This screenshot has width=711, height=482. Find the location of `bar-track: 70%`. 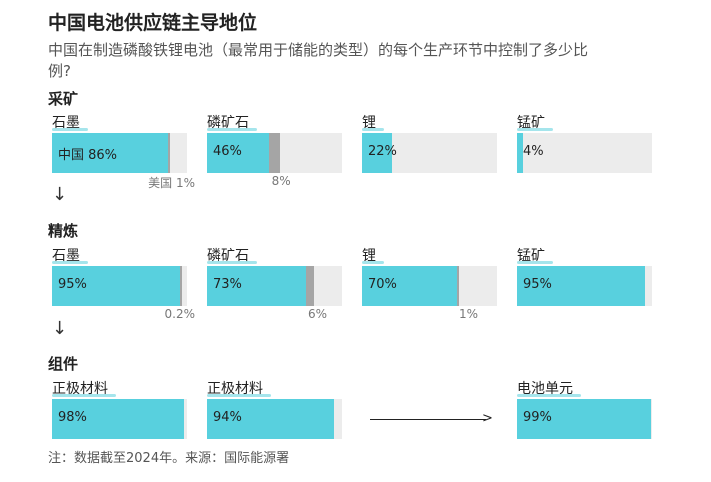

bar-track: 70% is located at coordinates (429, 286).